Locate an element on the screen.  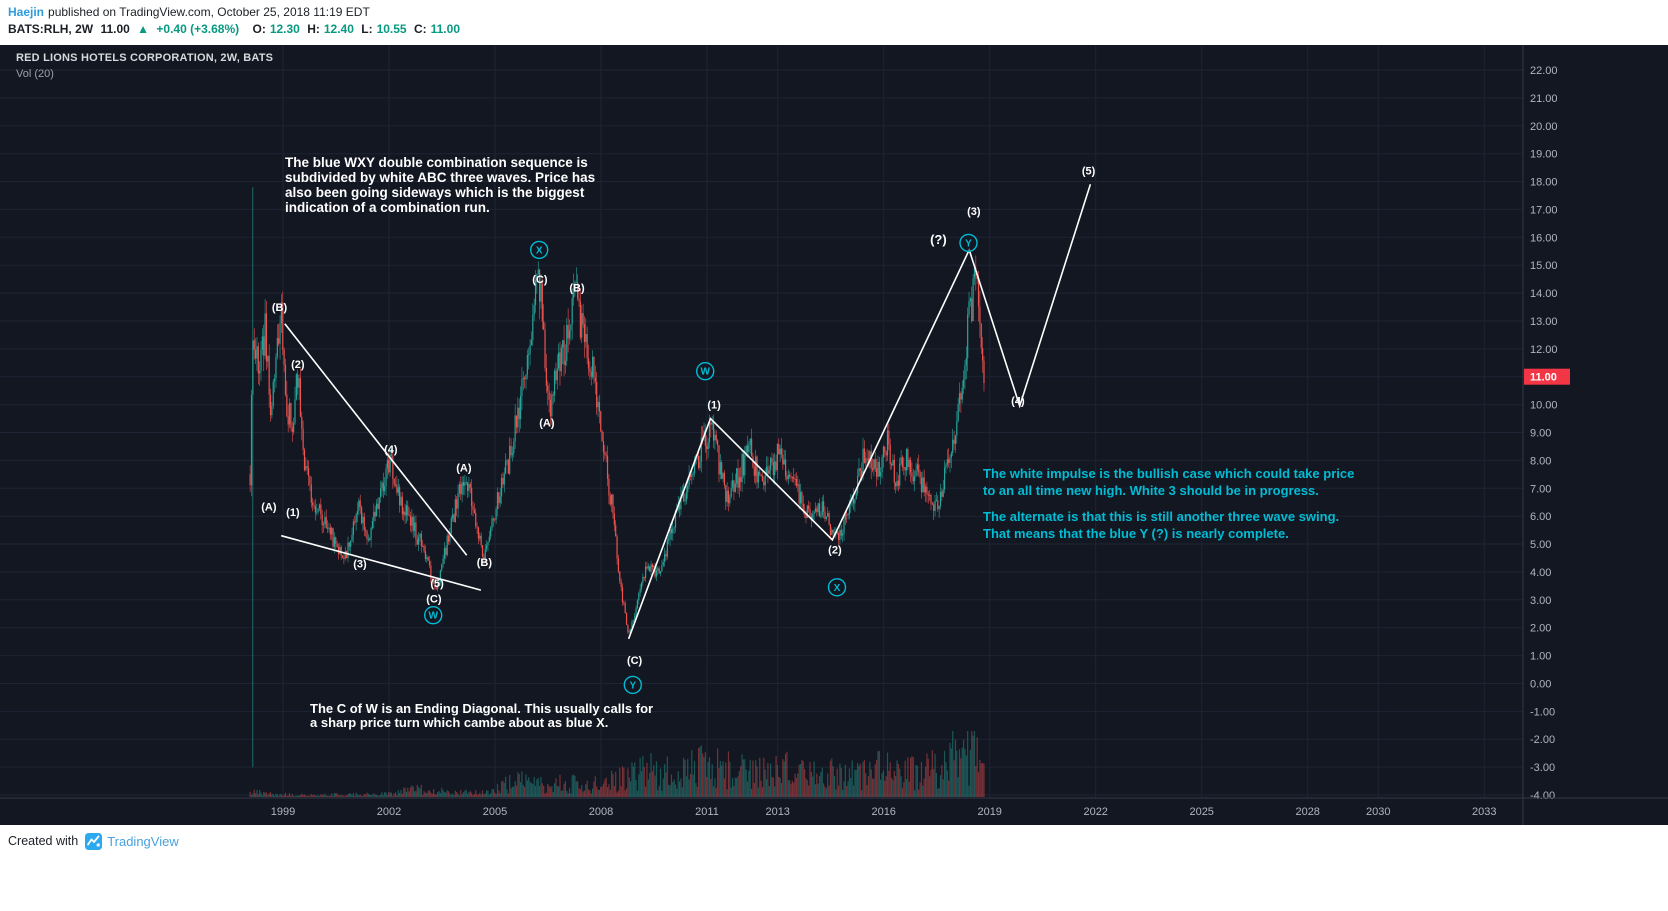
price-tick-label: 12.00 is located at coordinates (1544, 350).